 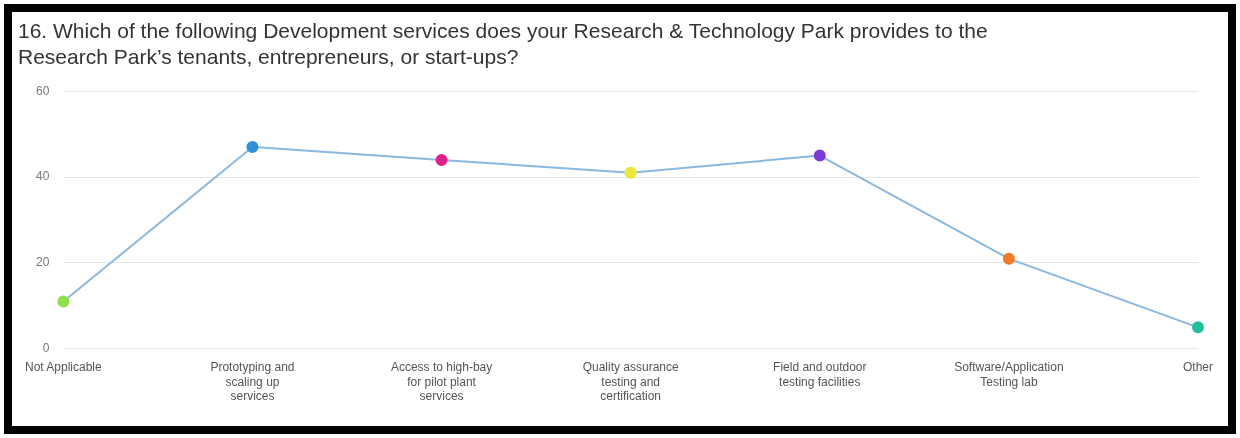 What do you see at coordinates (441, 382) in the screenshot?
I see `x-tick-label: Access to high-bay for pilot plant services` at bounding box center [441, 382].